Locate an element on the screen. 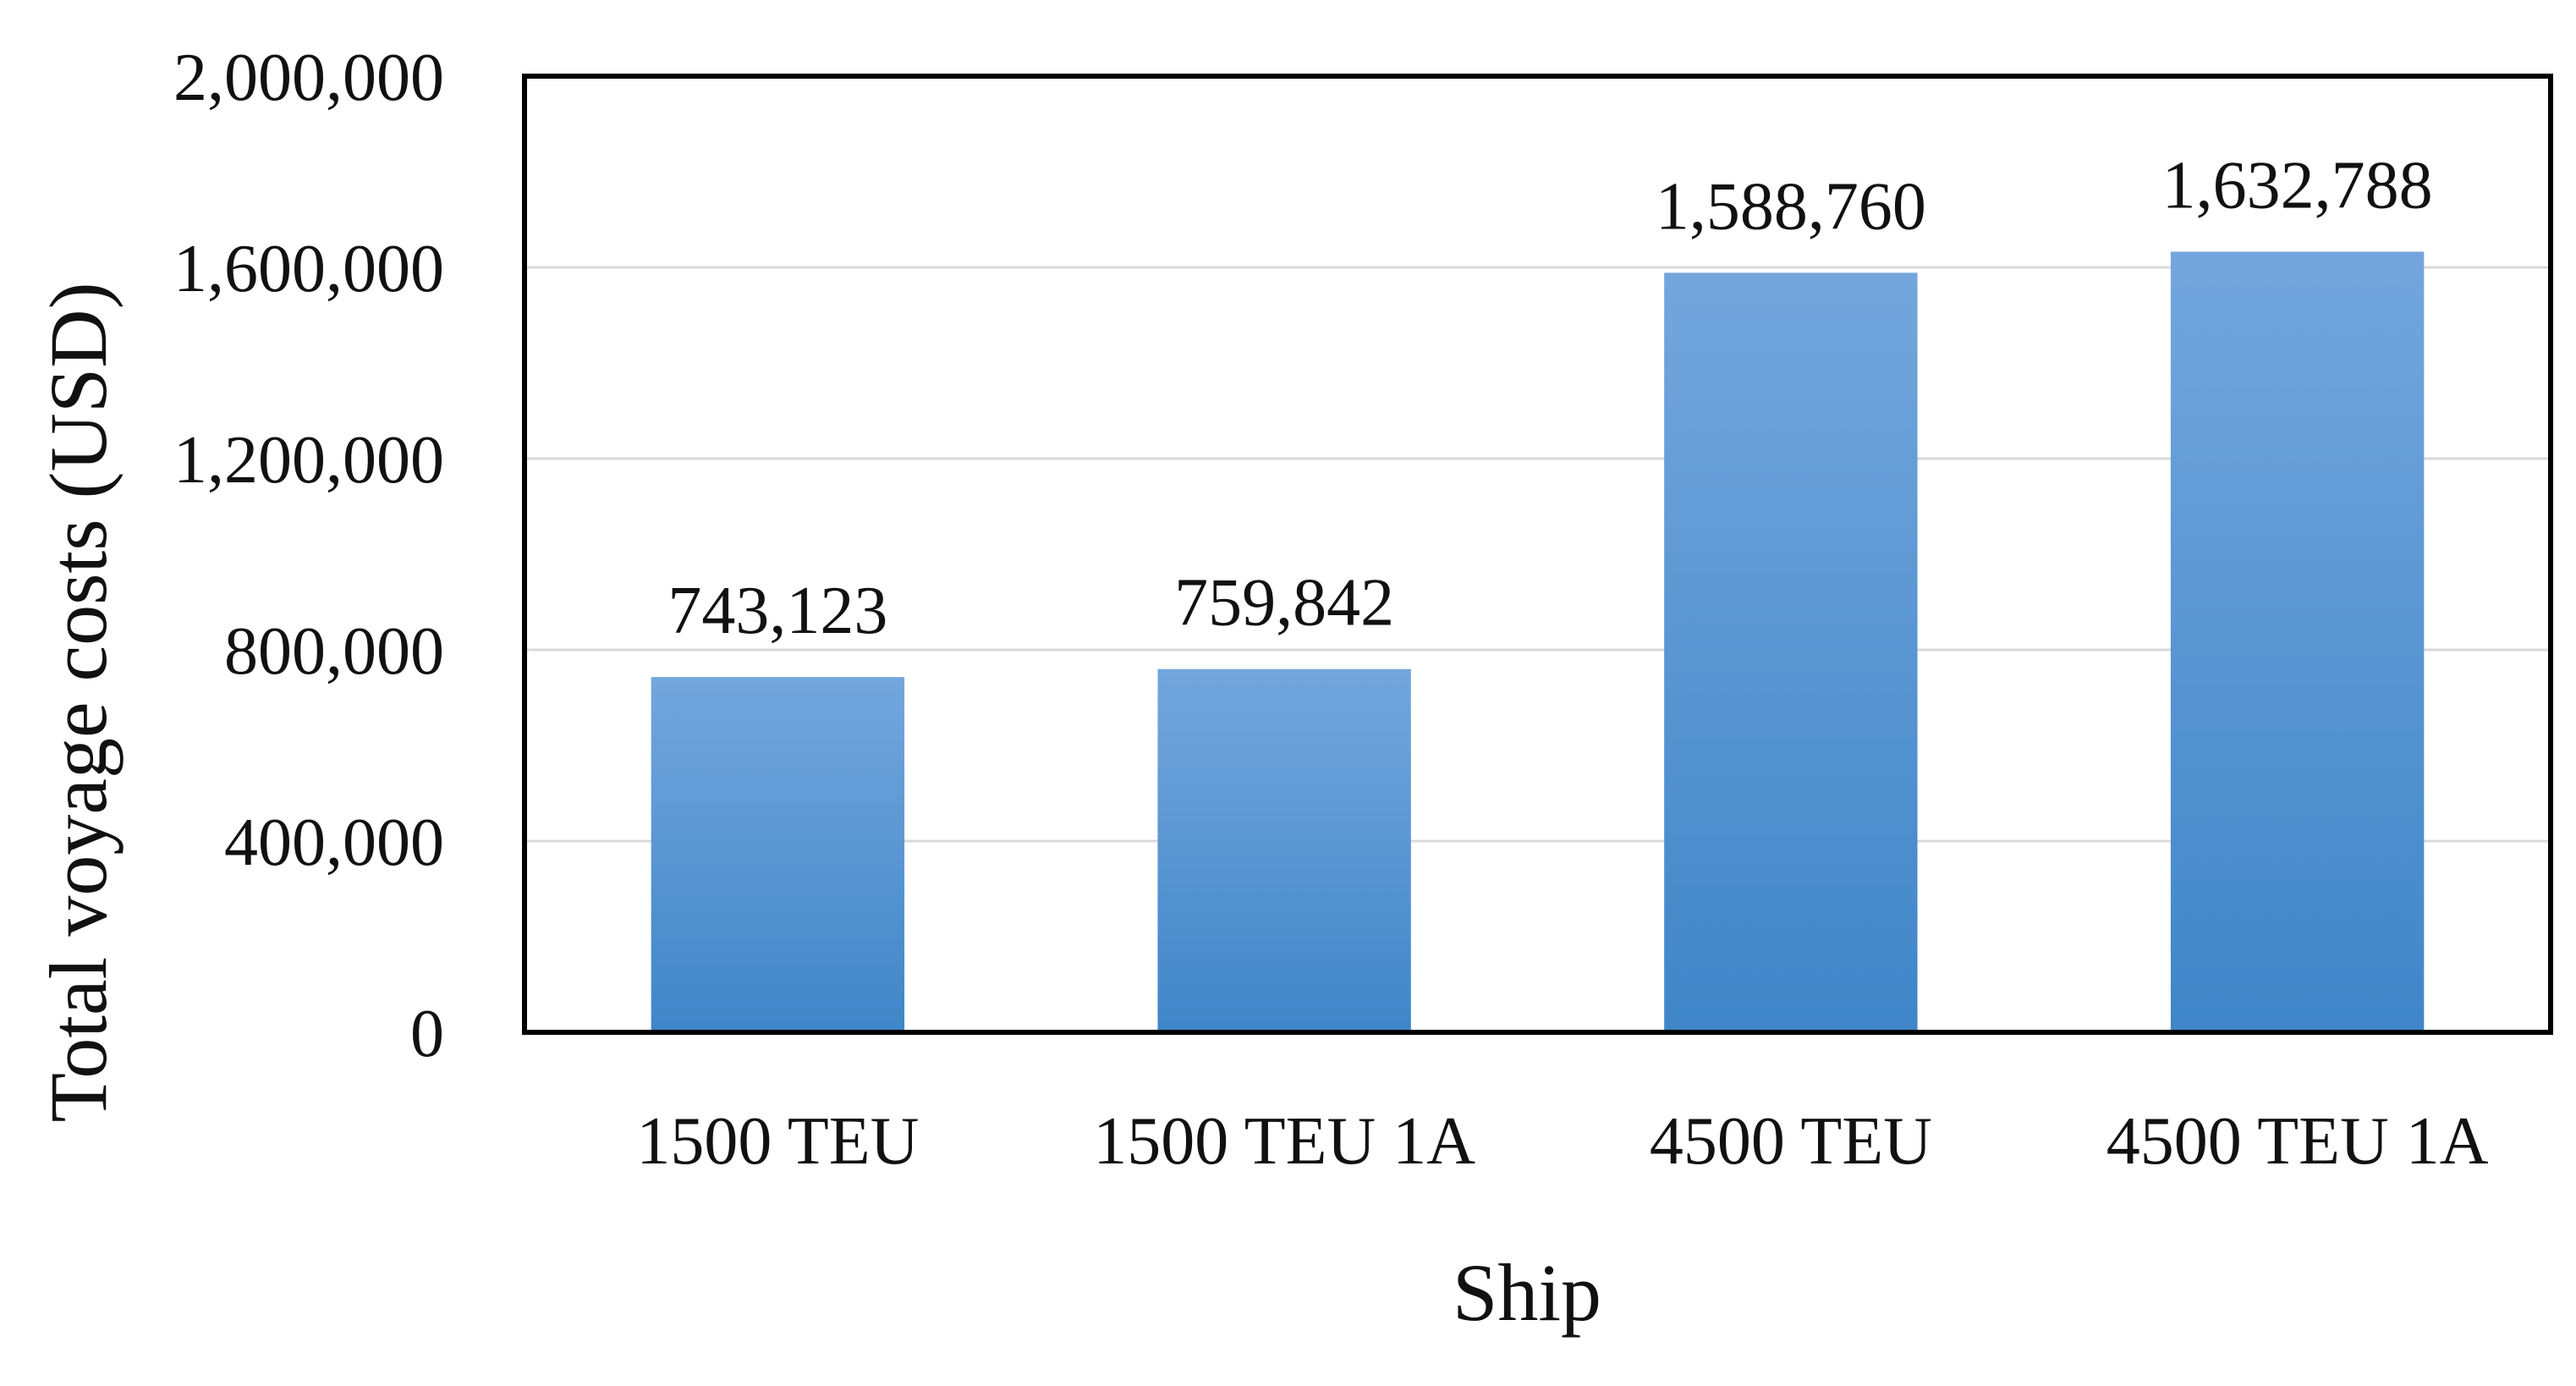 This screenshot has width=2576, height=1386. y-tick-label: 800,000 is located at coordinates (334, 651).